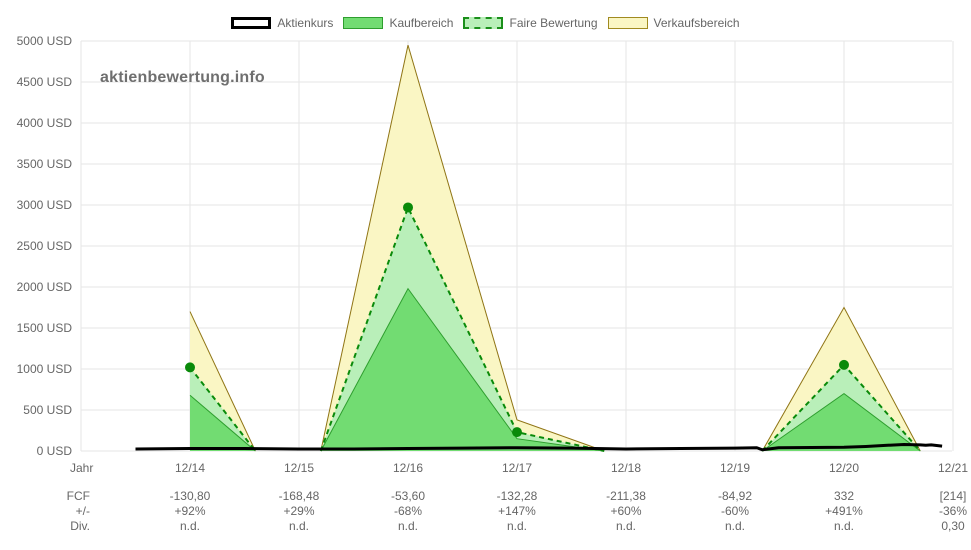 This screenshot has height=550, width=971. What do you see at coordinates (626, 496) in the screenshot?
I see `table-cell: -211,38` at bounding box center [626, 496].